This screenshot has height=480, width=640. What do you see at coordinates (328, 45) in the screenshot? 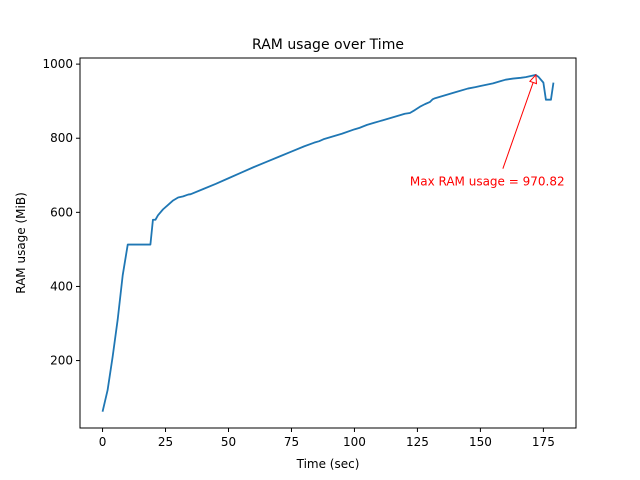
I see `chart-title: RAM usage over Time` at bounding box center [328, 45].